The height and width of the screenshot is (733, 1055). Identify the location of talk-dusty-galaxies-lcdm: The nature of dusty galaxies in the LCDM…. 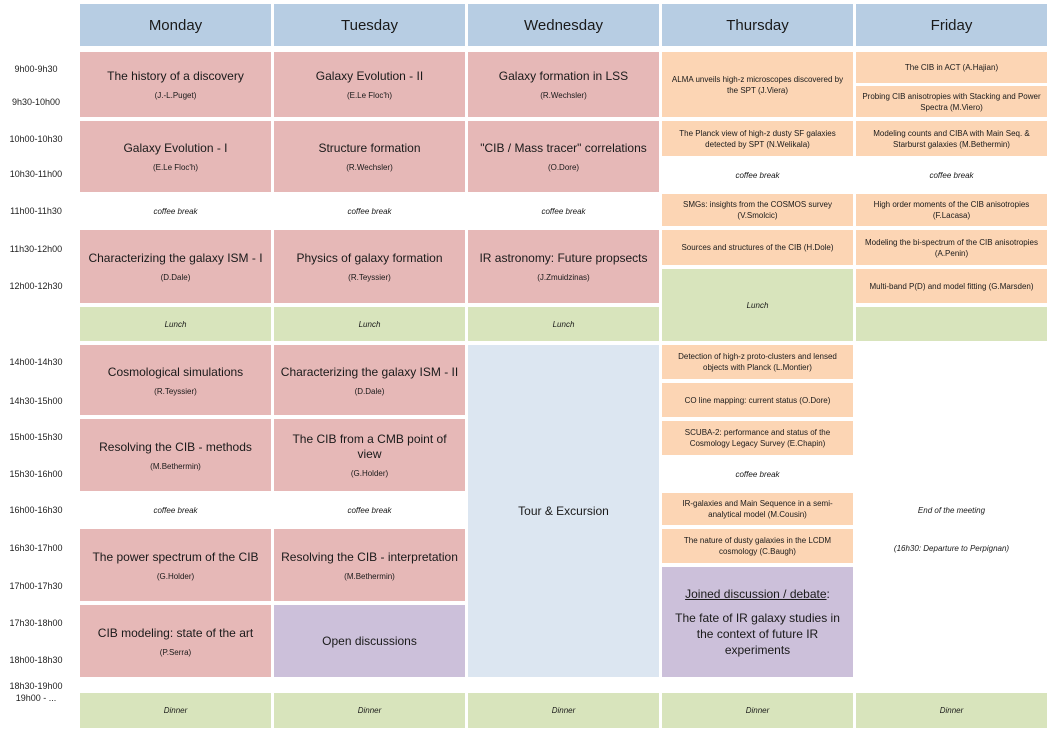
(757, 546).